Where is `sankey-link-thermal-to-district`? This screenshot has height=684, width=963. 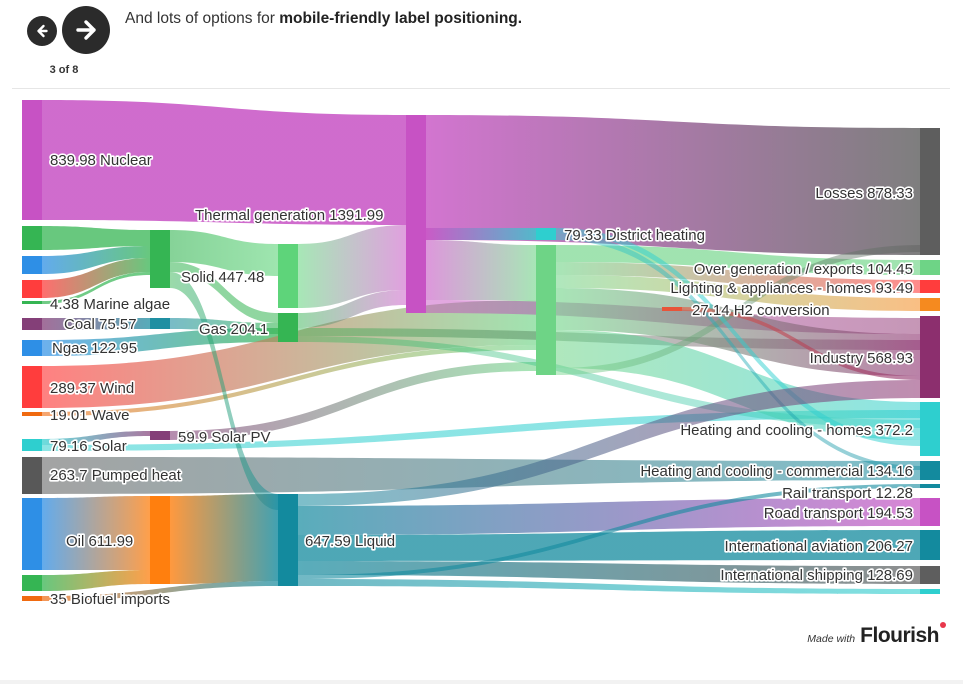
sankey-link-thermal-to-district is located at coordinates (481, 234).